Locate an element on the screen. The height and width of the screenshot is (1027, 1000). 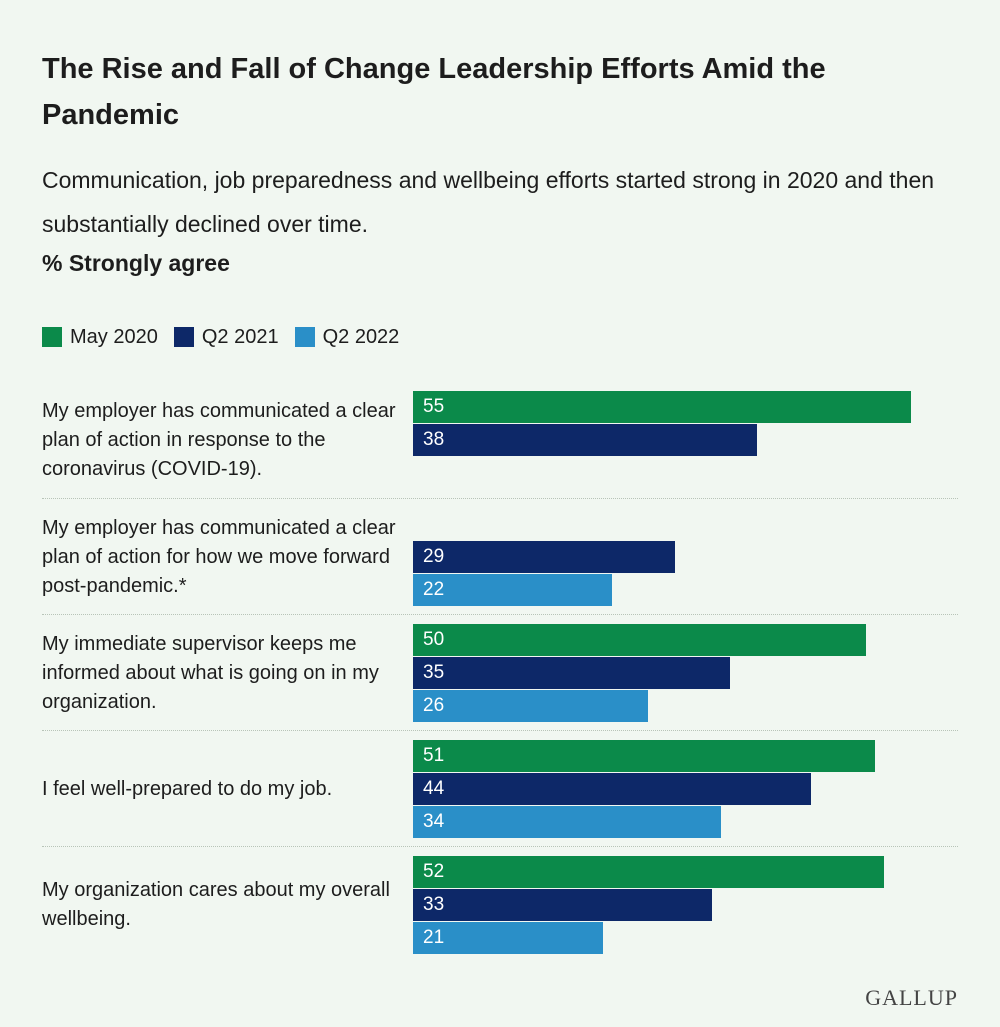
bar: 51 is located at coordinates (644, 756).